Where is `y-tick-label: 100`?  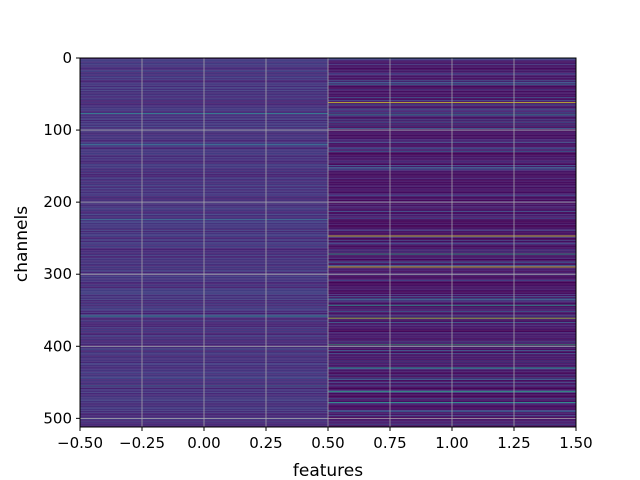 y-tick-label: 100 is located at coordinates (57, 130).